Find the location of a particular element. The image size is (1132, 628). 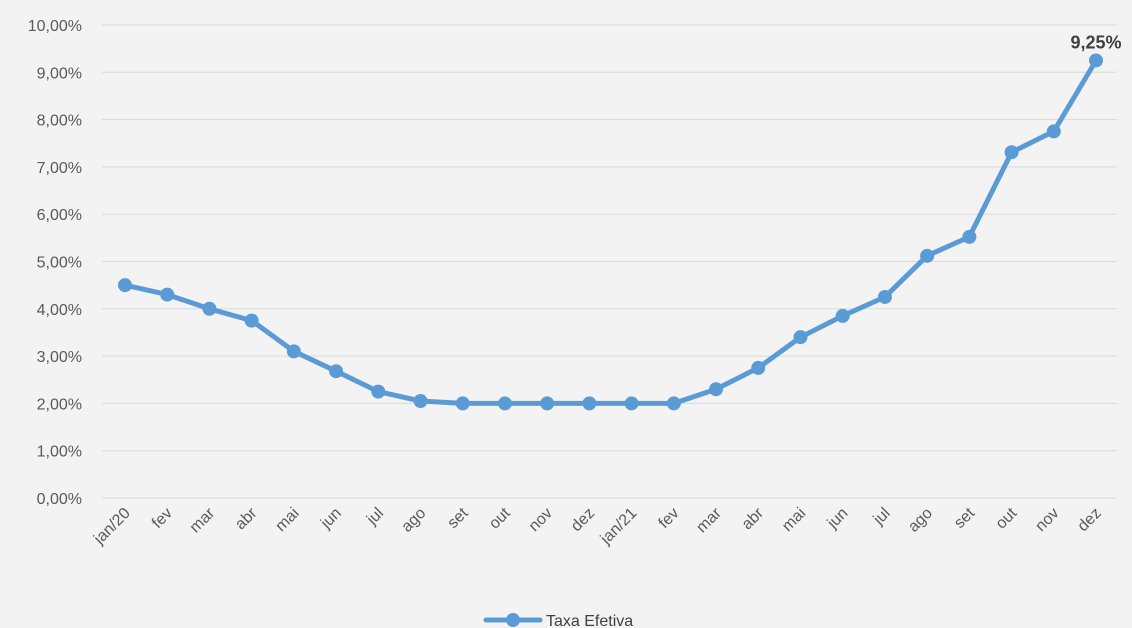

y-tick-label: 4,00% is located at coordinates (59, 310).